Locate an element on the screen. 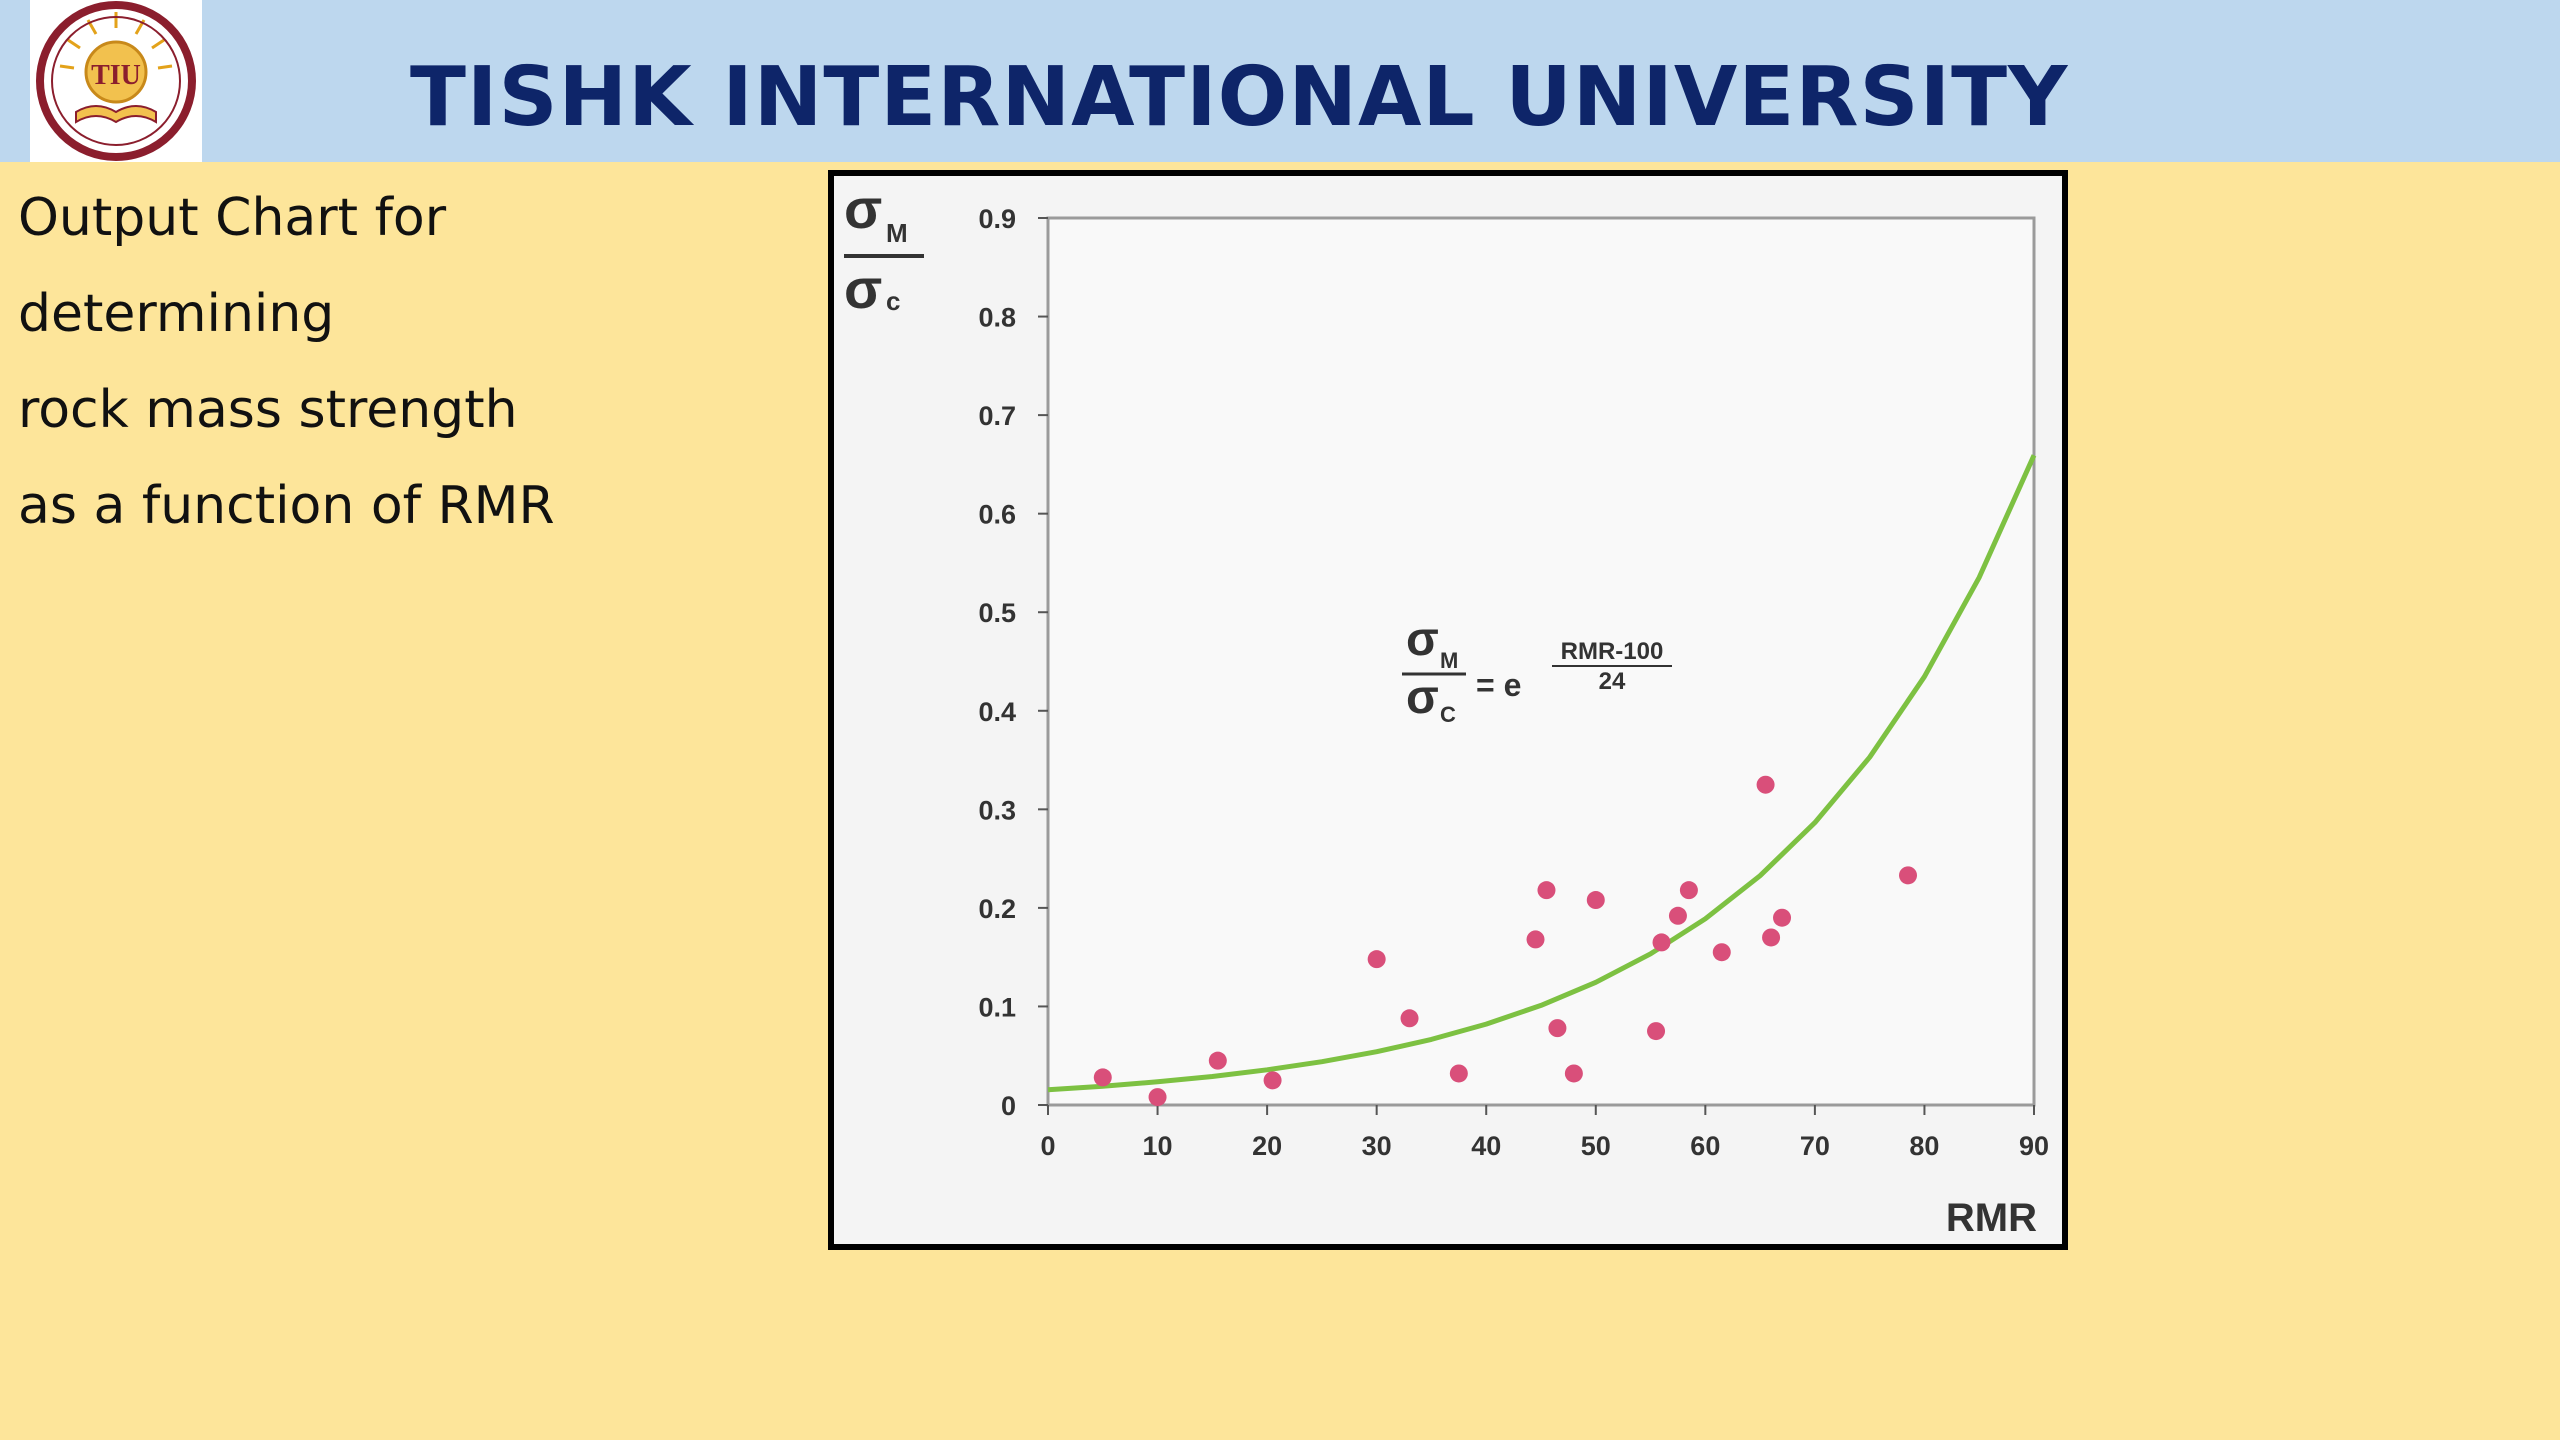  eq-exp-den: 24 is located at coordinates (1612, 681).